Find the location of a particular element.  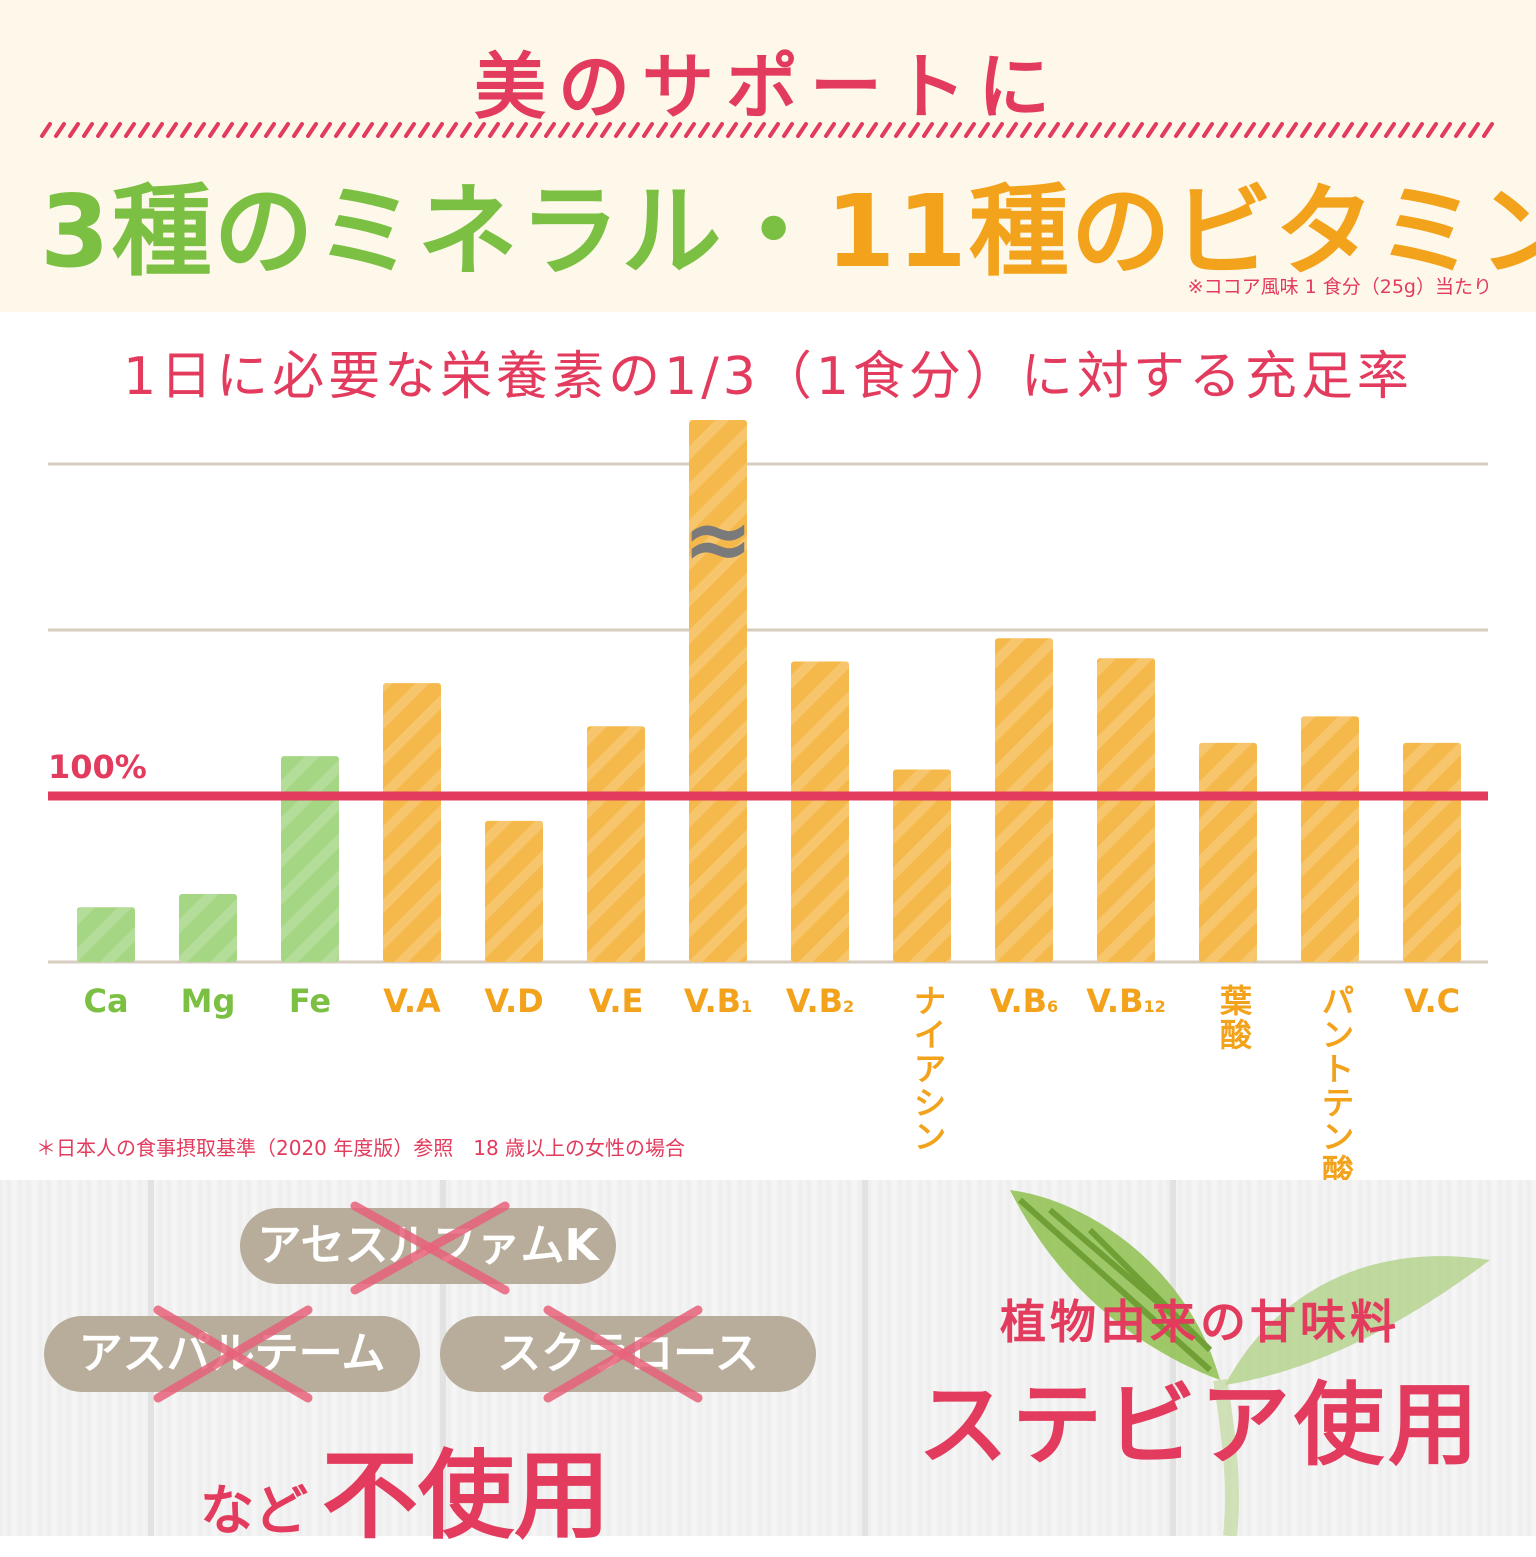

reference-line-label: 100% is located at coordinates (97, 767).